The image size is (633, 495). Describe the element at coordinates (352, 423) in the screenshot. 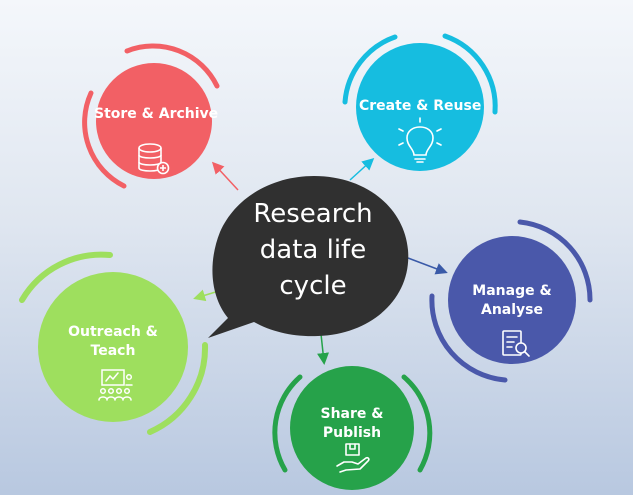

I see `share-publish-label: Share & Publish` at that location.